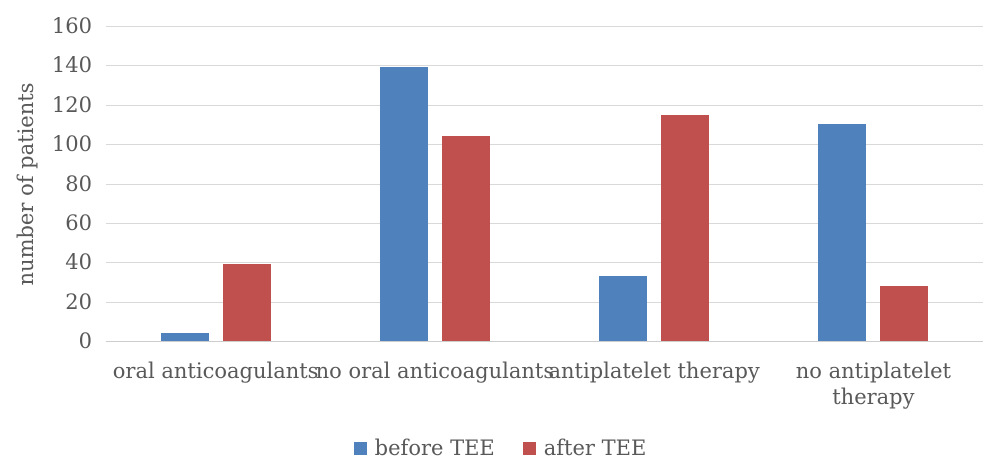 Image resolution: width=1000 pixels, height=468 pixels. What do you see at coordinates (71, 26) in the screenshot?
I see `y-tick-label: 160` at bounding box center [71, 26].